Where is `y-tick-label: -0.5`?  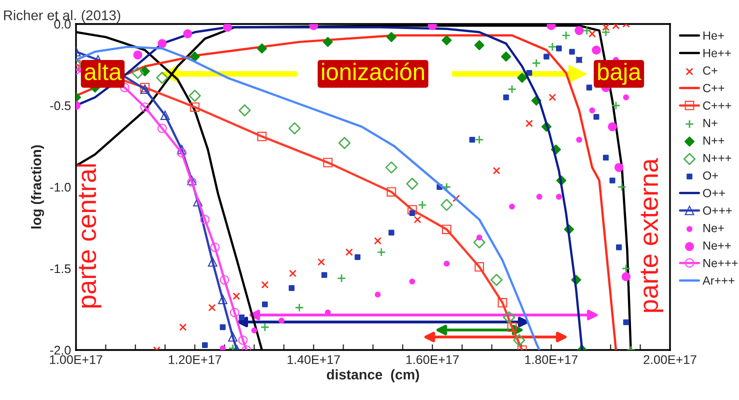
y-tick-label: -0.5 is located at coordinates (60, 105).